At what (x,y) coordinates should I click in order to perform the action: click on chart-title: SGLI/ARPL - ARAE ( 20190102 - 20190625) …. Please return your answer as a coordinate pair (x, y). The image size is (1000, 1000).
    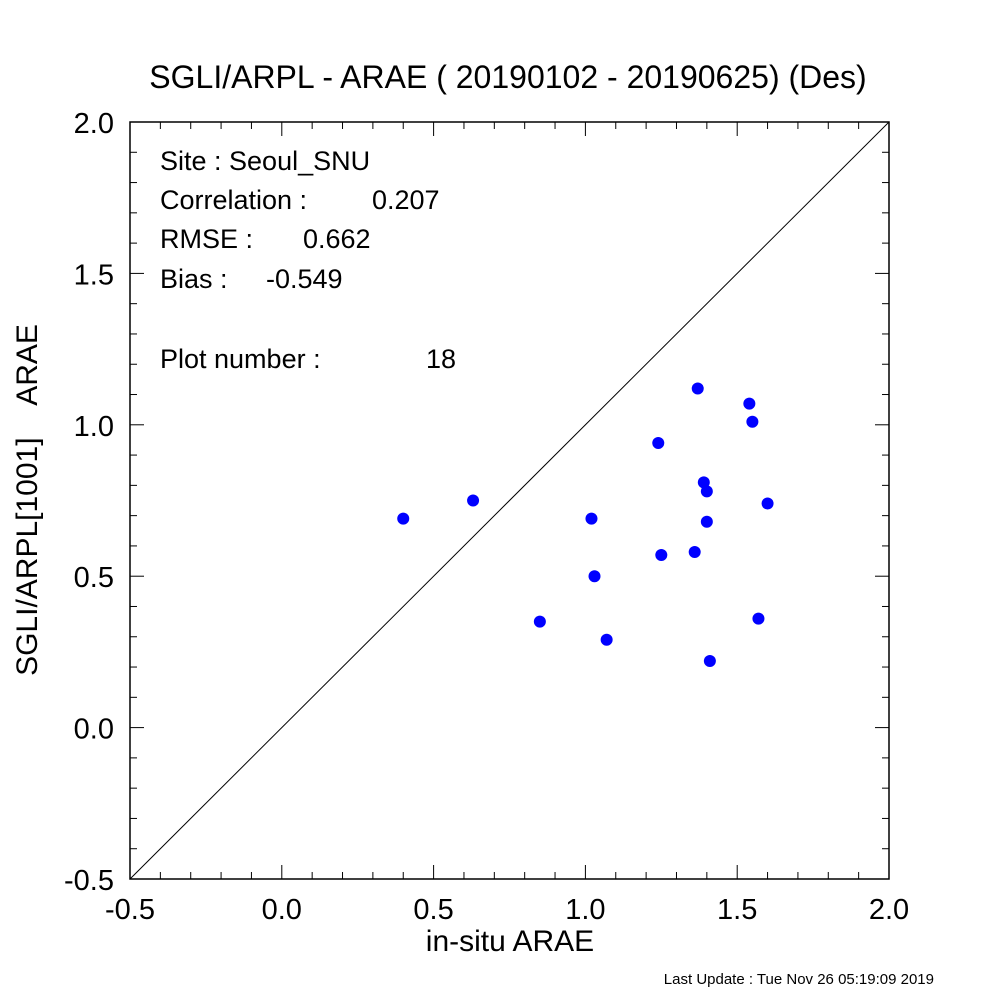
    Looking at the image, I should click on (507, 77).